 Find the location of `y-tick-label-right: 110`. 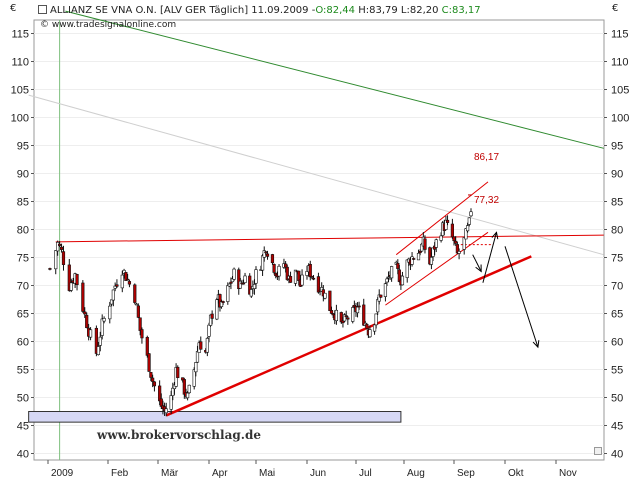

y-tick-label-right: 110 is located at coordinates (620, 63).